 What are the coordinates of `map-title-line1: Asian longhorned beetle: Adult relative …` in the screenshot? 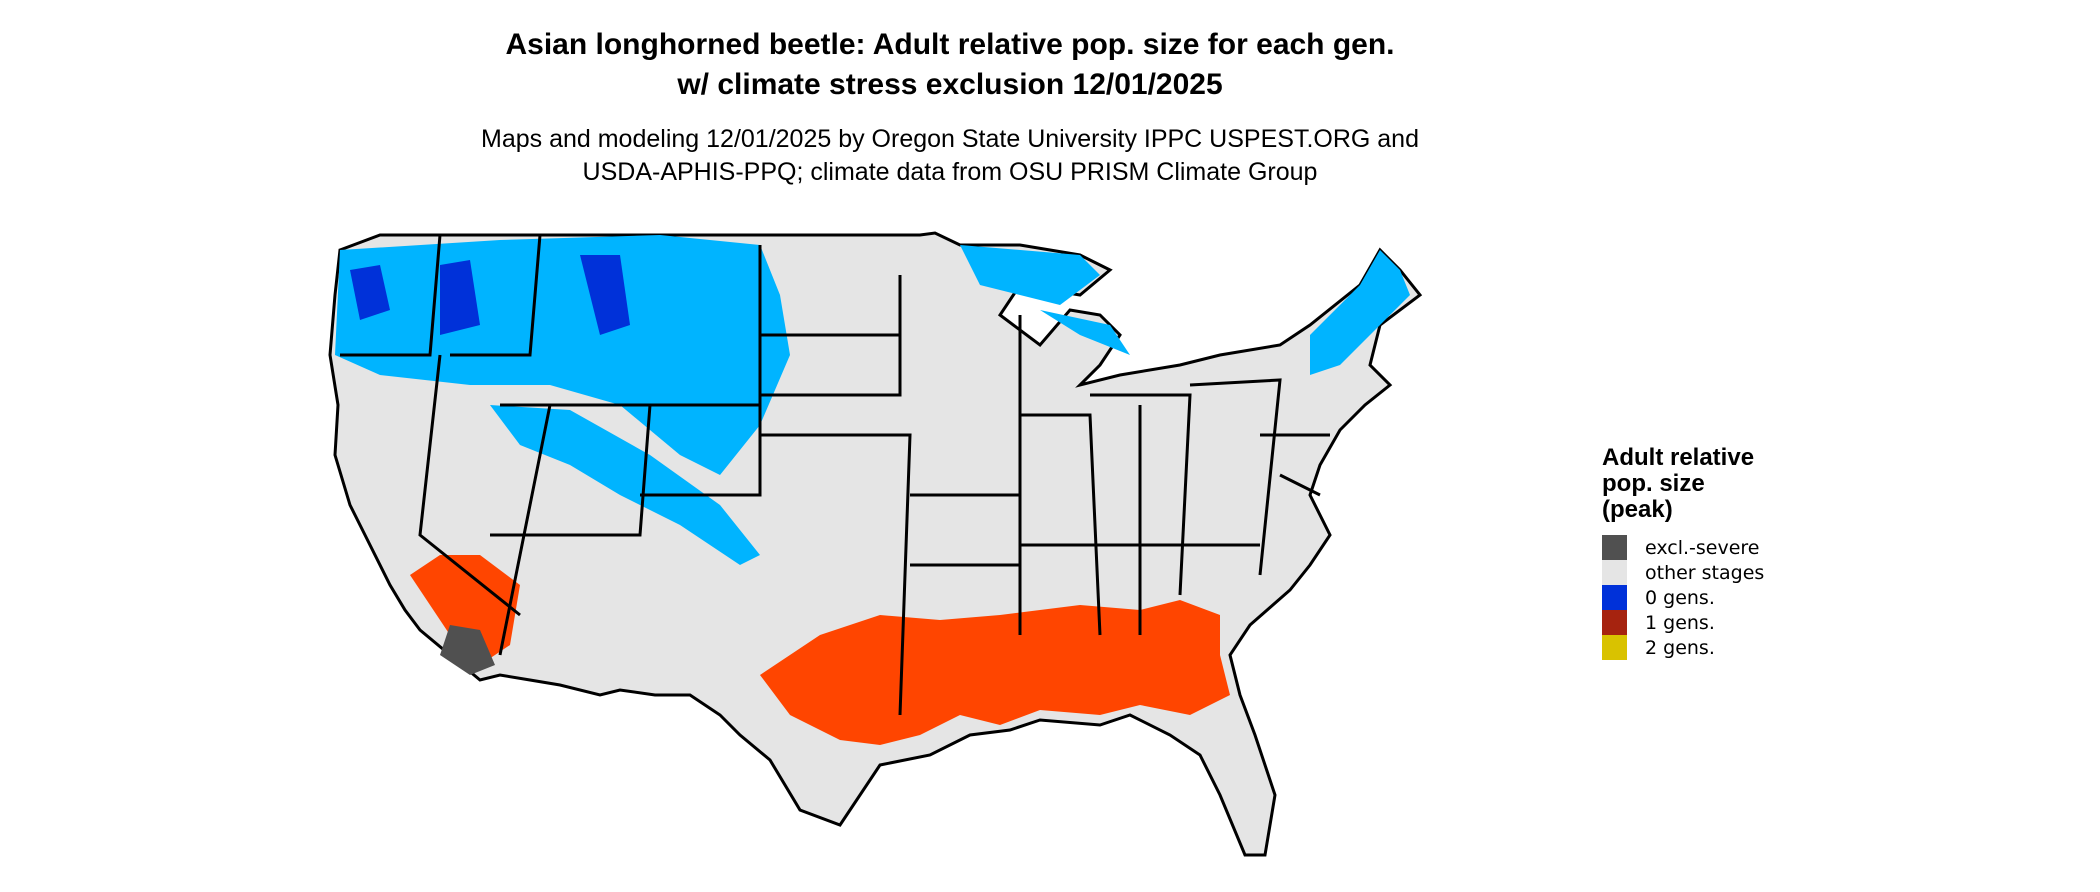 It's located at (950, 44).